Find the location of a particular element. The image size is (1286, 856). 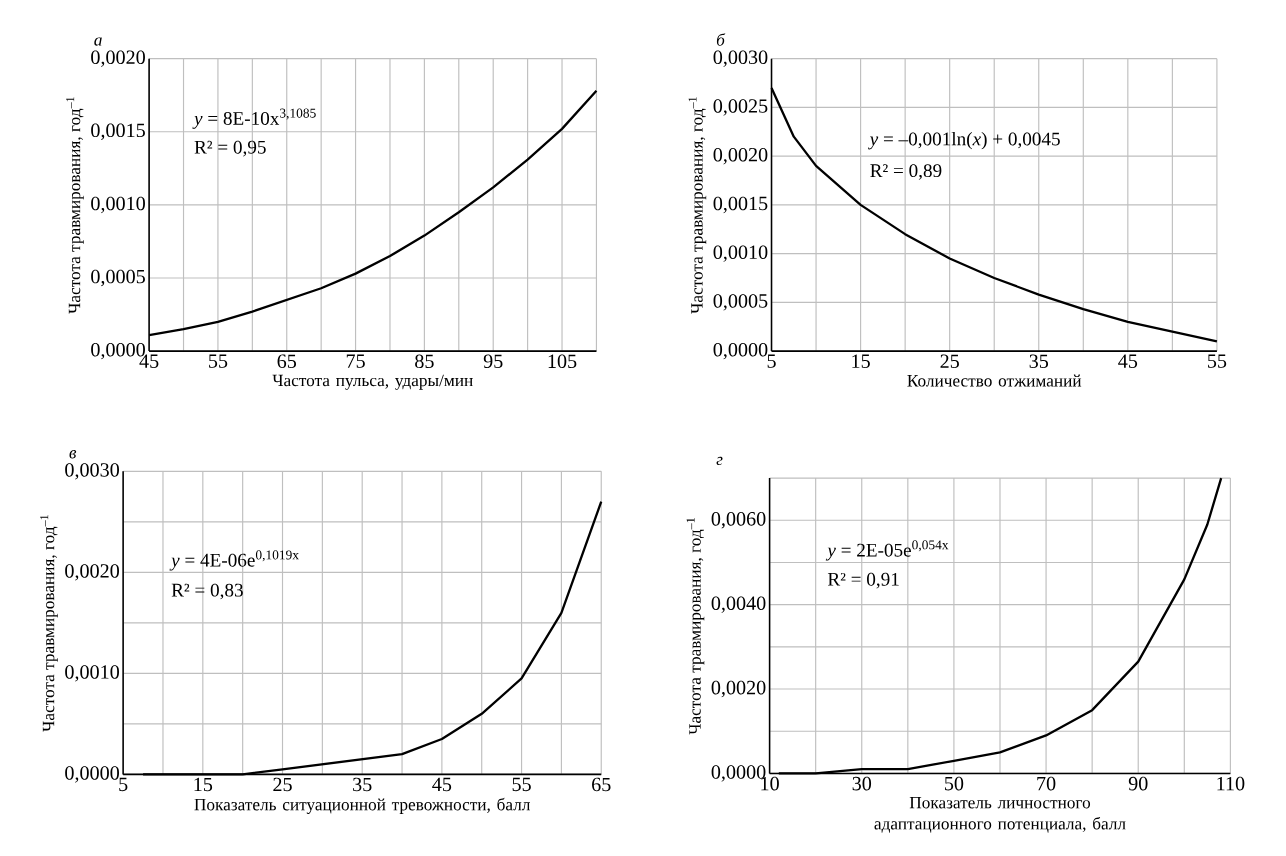

annotation: y = 4E-06e$^{0,1019x}$ is located at coordinates (234, 560).